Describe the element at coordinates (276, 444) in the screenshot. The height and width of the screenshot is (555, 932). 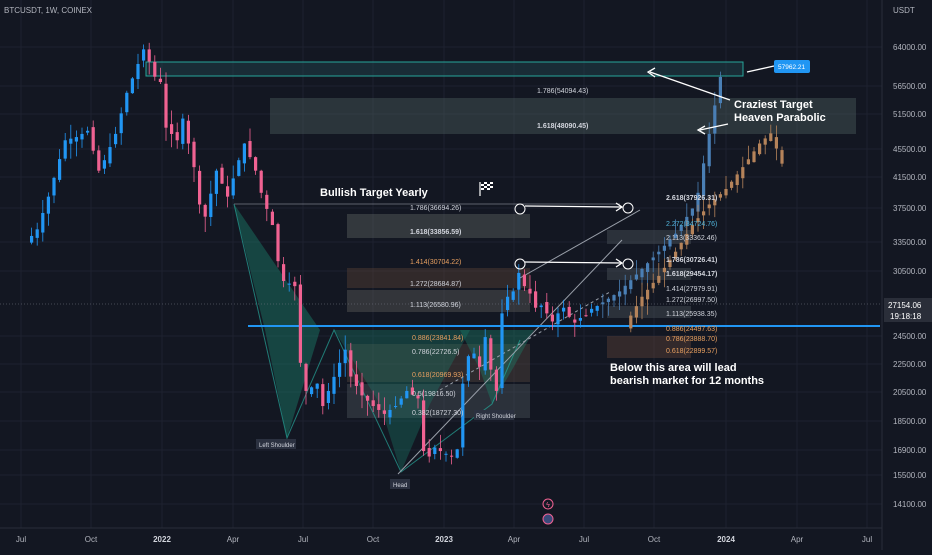
I see `left-shoulder-tag: Left Shoulder` at that location.